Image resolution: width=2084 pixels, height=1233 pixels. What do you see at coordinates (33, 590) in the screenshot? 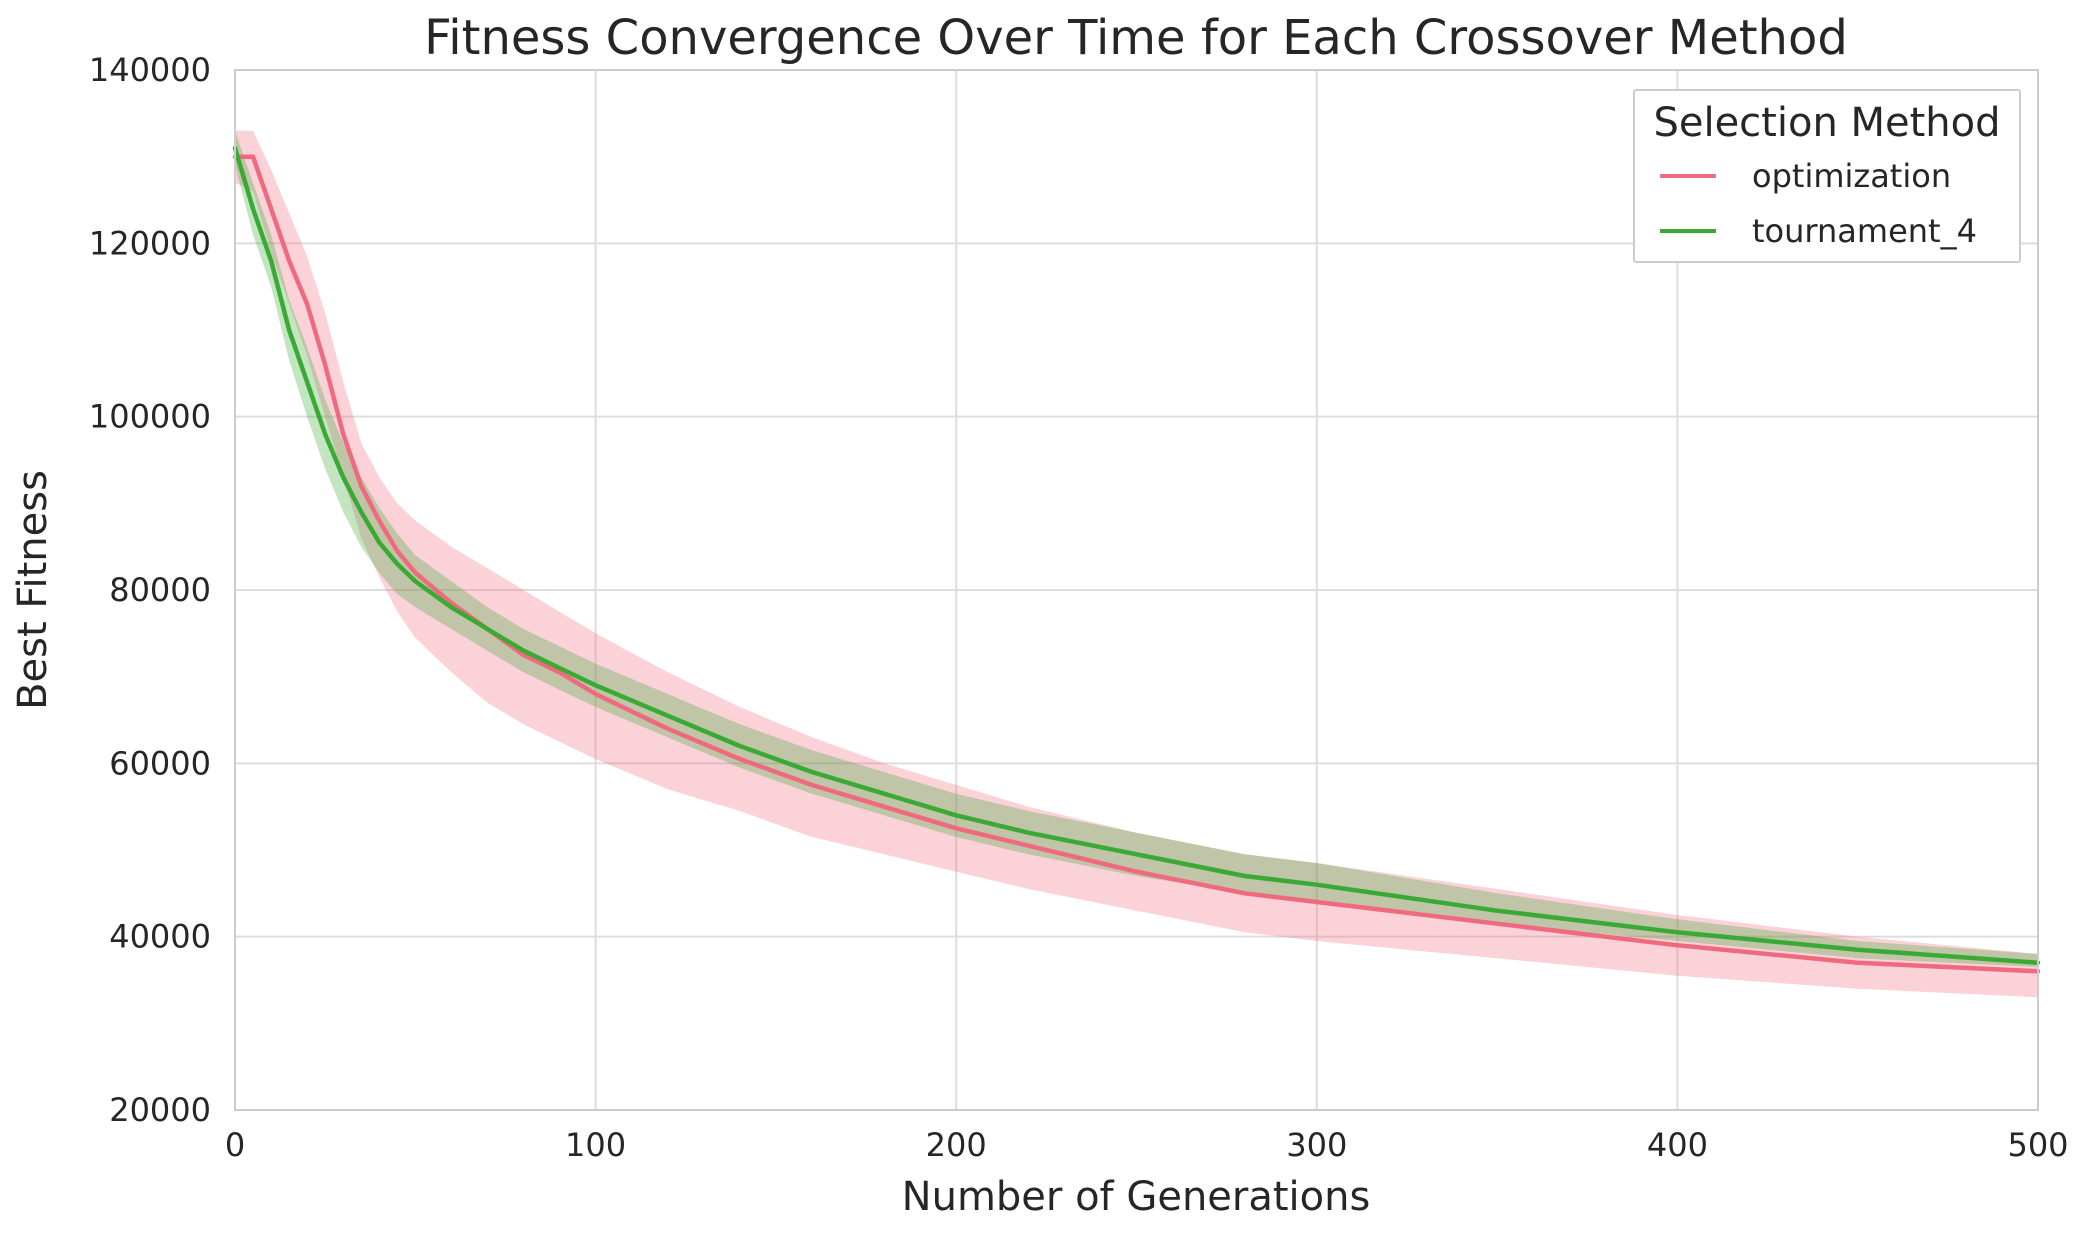
I see `y-axis-label: Best Fitness` at bounding box center [33, 590].